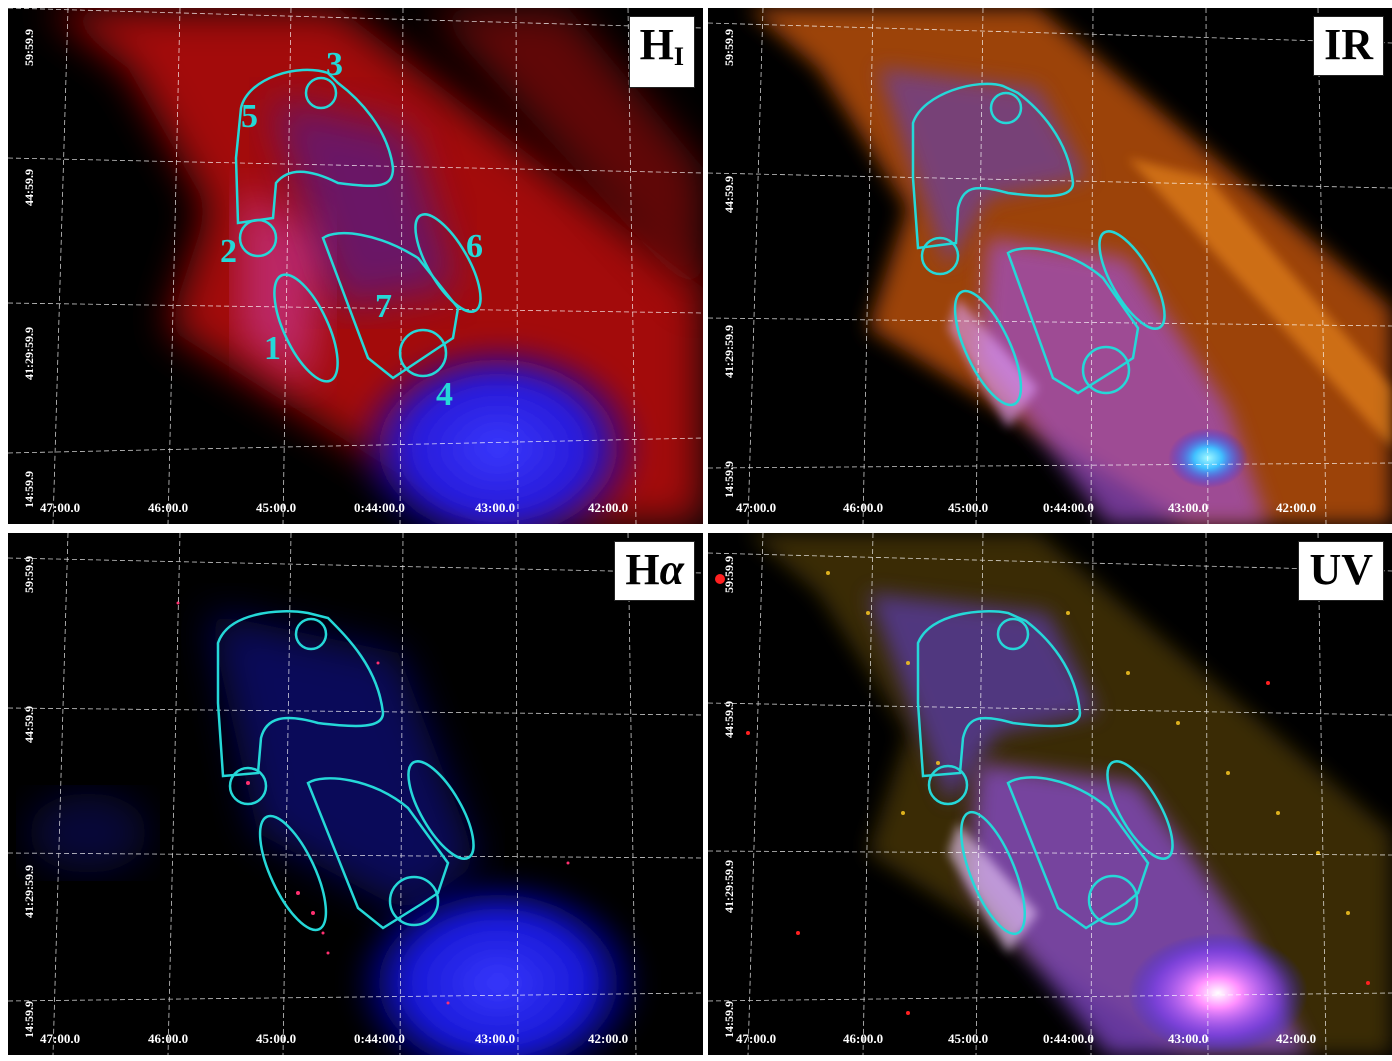  What do you see at coordinates (383, 306) in the screenshot?
I see `region-label-7: 7` at bounding box center [383, 306].